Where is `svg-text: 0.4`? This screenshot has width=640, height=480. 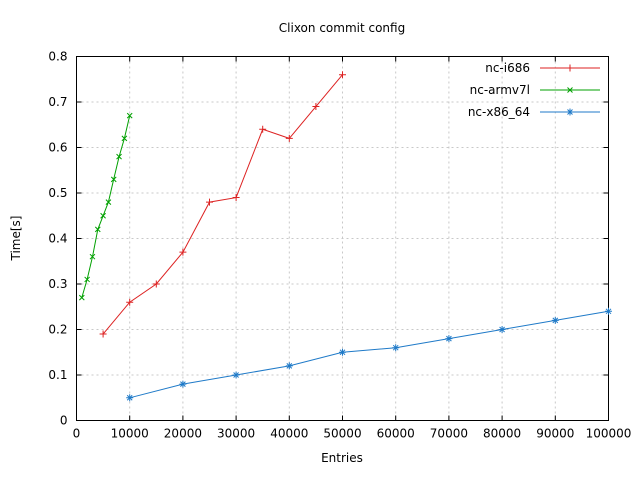
svg-text: 0.4 is located at coordinates (57, 239).